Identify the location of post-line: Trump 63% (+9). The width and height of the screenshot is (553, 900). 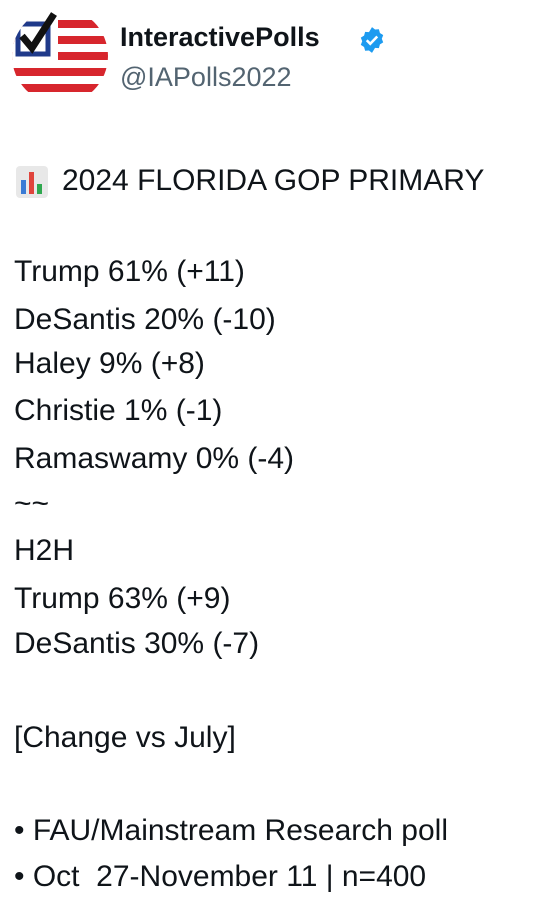
(122, 598).